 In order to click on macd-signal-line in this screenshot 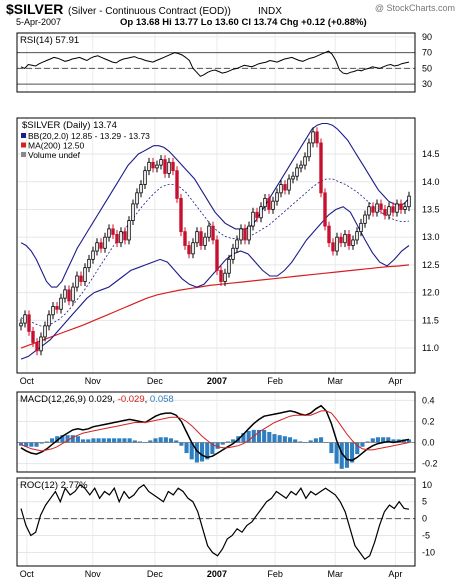, I will do `click(215, 431)`.